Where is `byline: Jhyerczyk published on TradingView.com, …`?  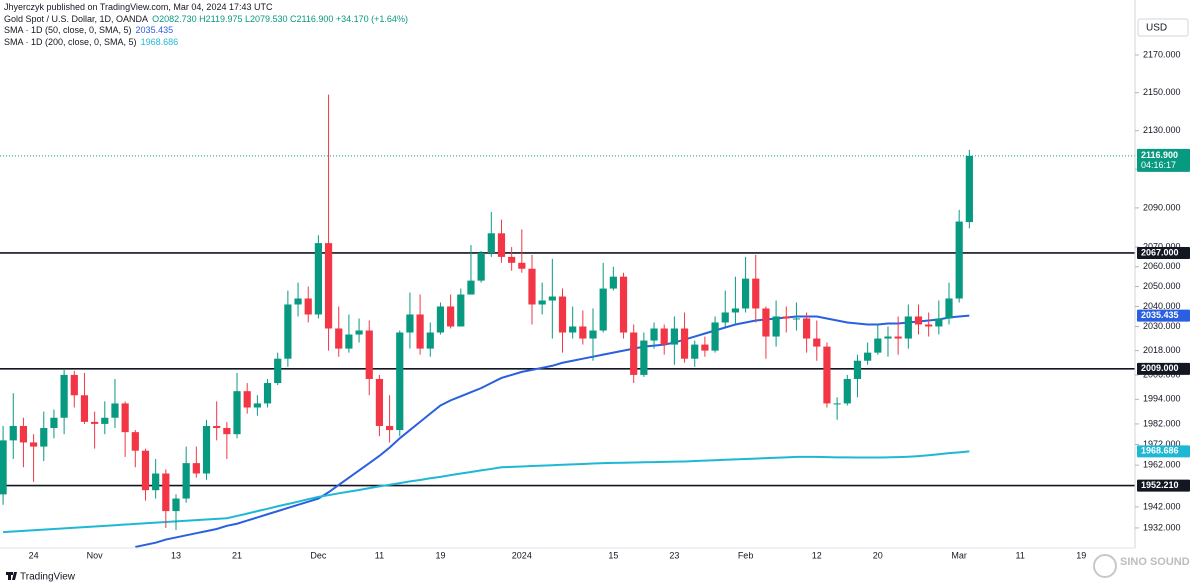
byline: Jhyerczyk published on TradingView.com, … is located at coordinates (138, 7).